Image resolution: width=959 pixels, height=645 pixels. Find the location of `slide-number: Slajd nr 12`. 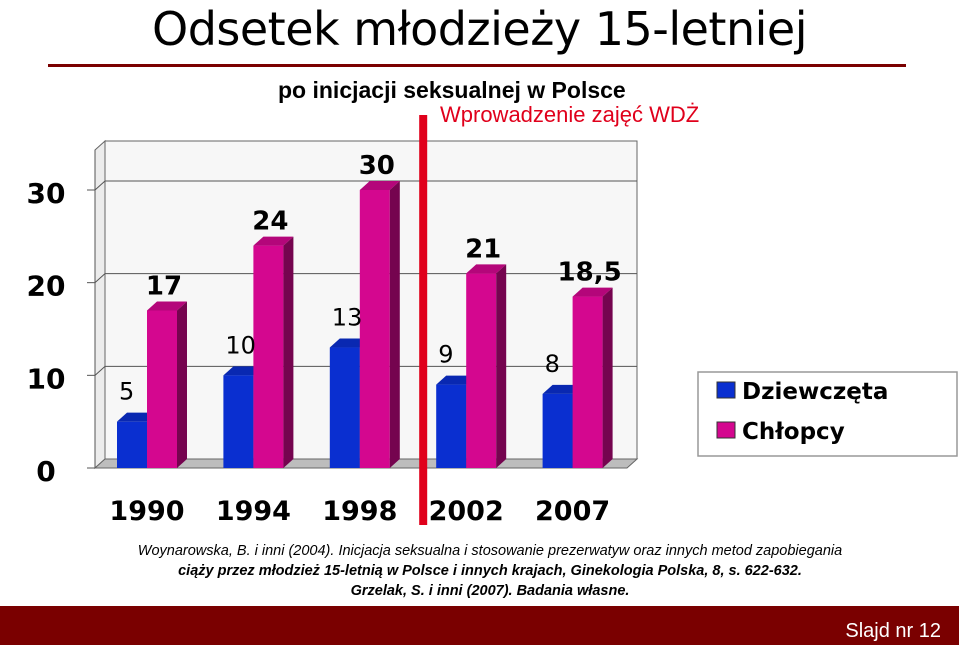

slide-number: Slajd nr 12 is located at coordinates (893, 631).